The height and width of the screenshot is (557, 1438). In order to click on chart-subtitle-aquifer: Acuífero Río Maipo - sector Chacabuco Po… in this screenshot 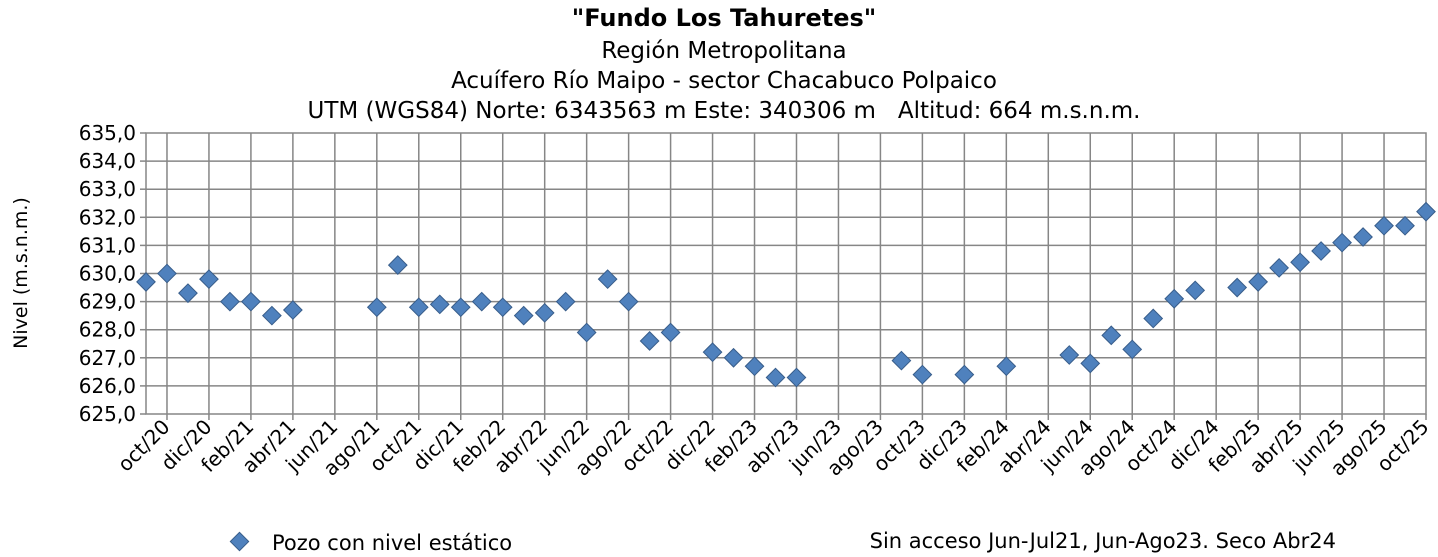, I will do `click(724, 81)`.